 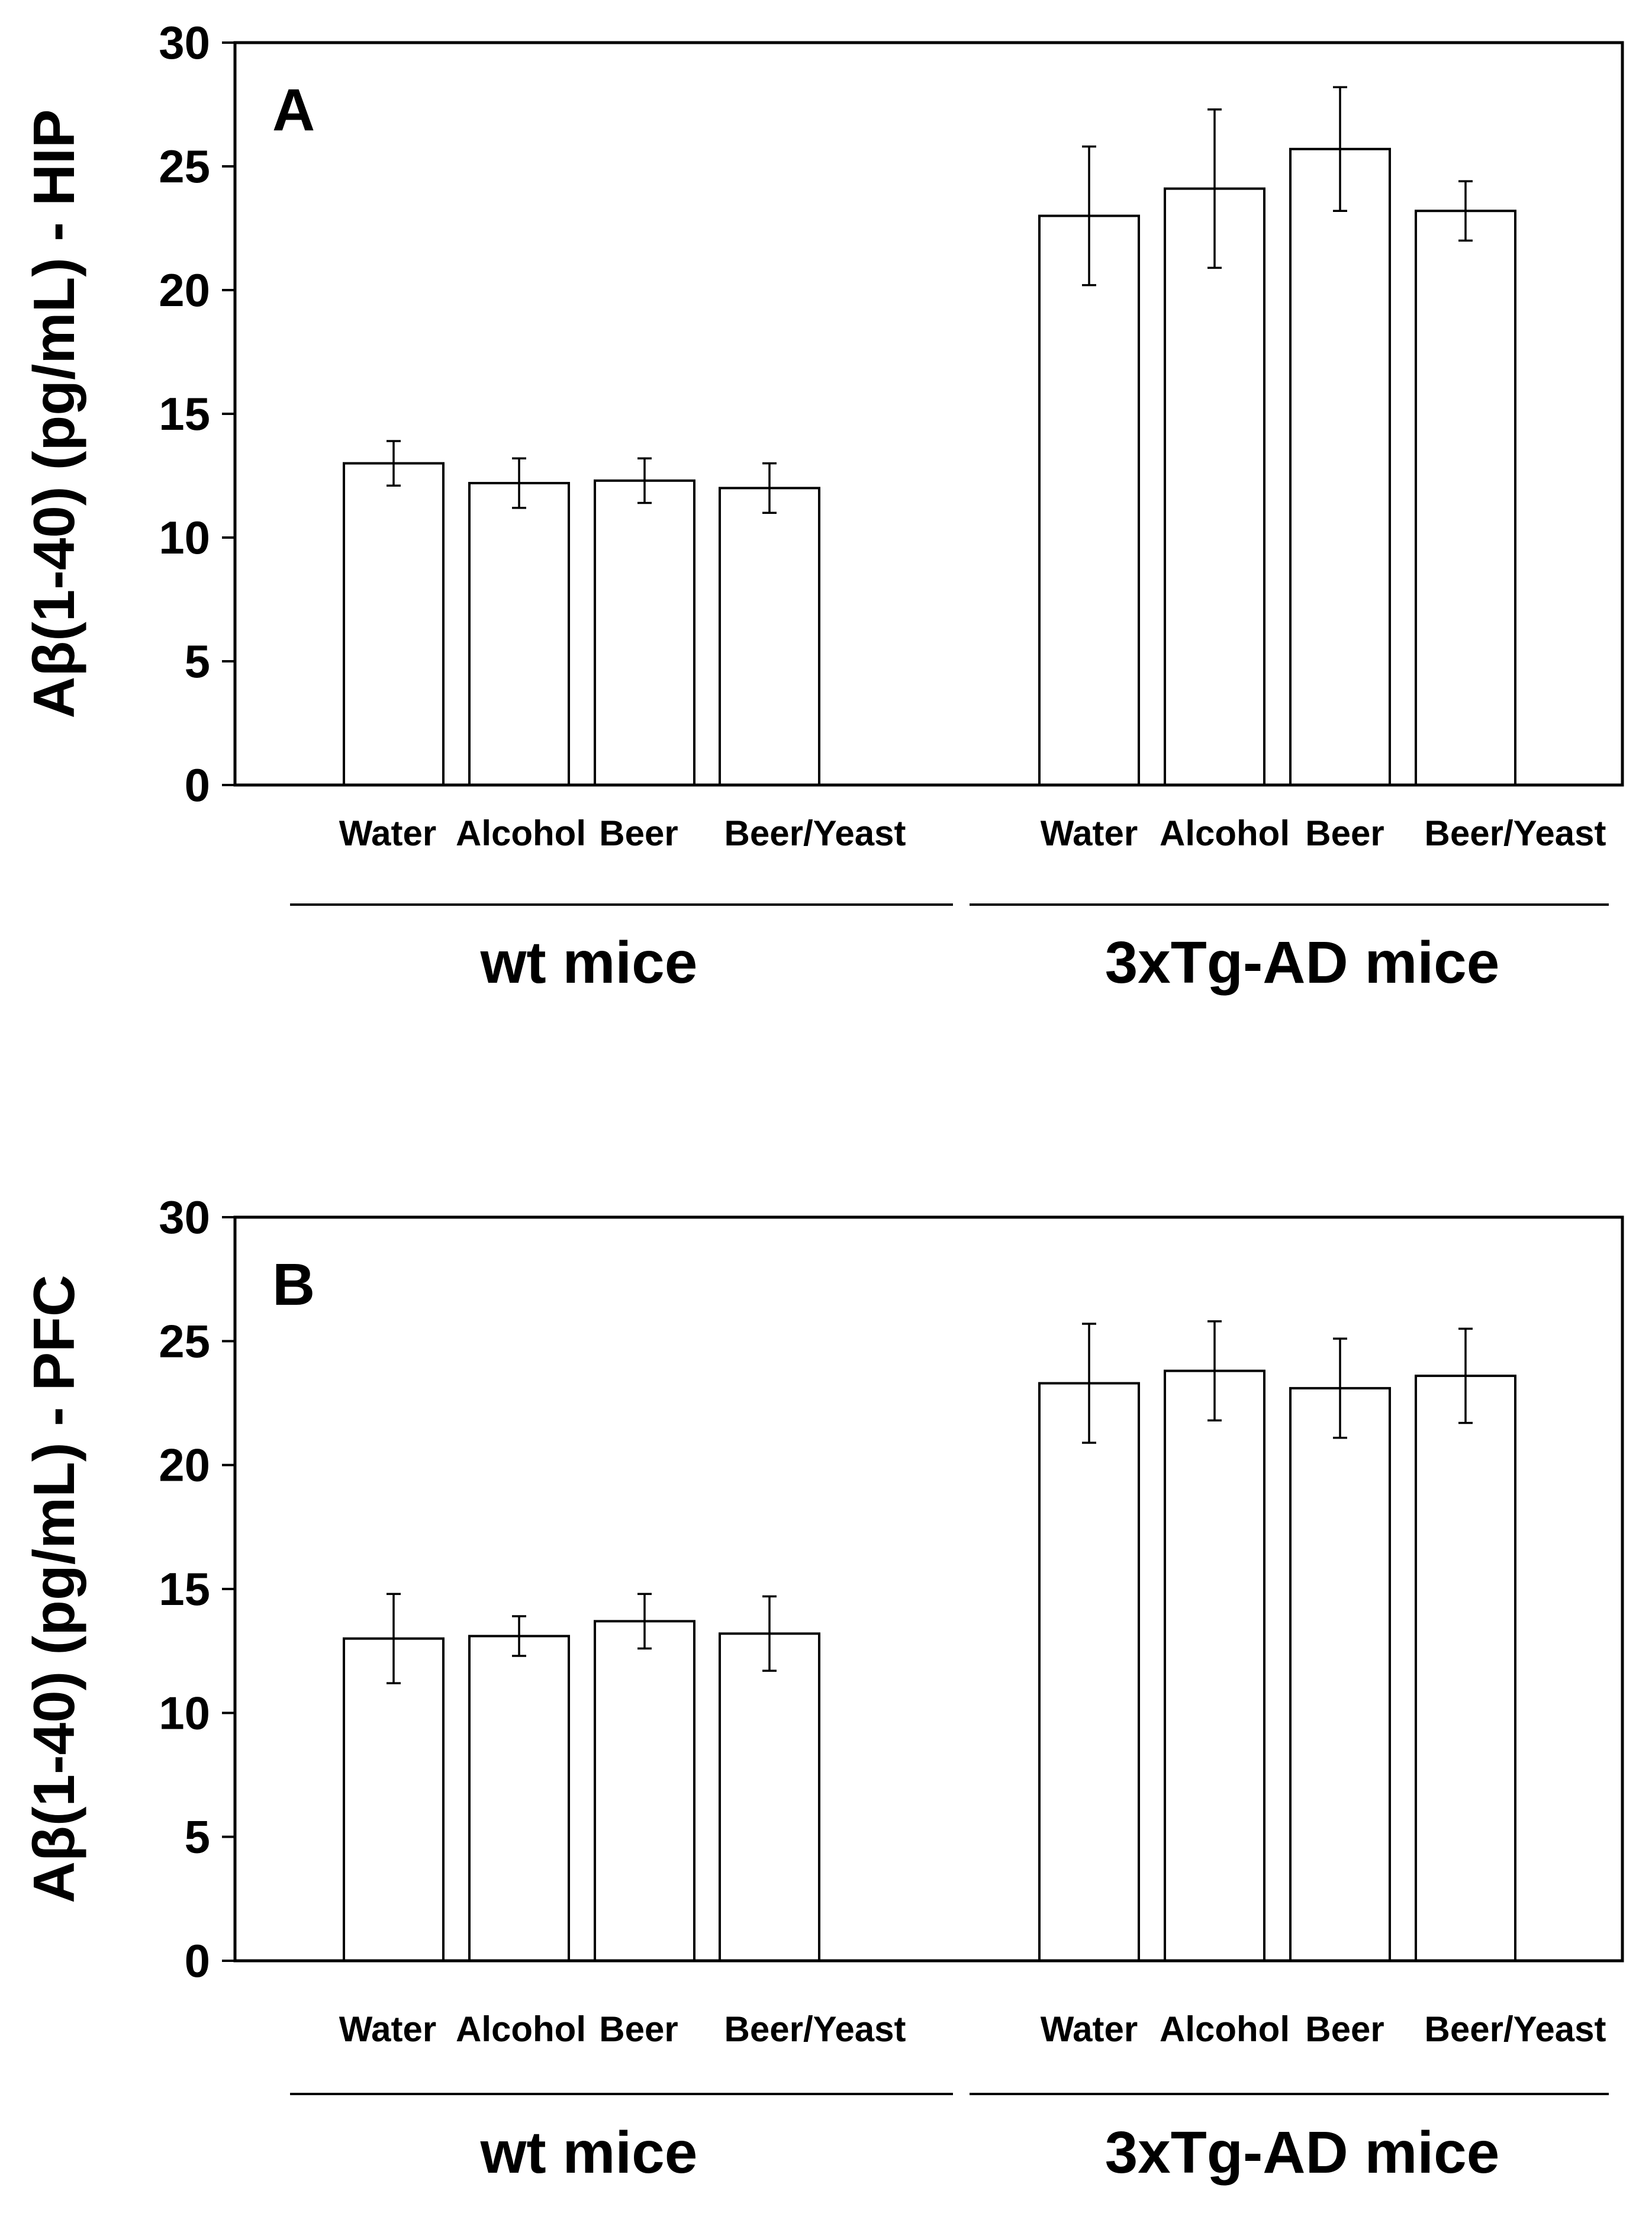 I want to click on panel-label: A, so click(x=293, y=110).